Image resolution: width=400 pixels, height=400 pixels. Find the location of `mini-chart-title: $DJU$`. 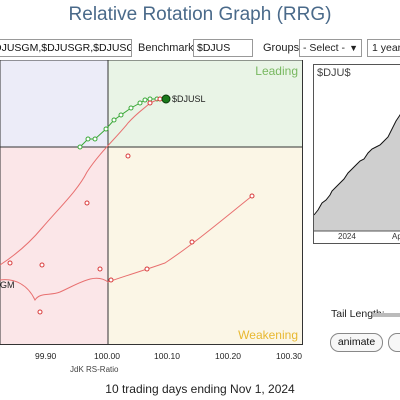

mini-chart-title: $DJU$ is located at coordinates (334, 73).